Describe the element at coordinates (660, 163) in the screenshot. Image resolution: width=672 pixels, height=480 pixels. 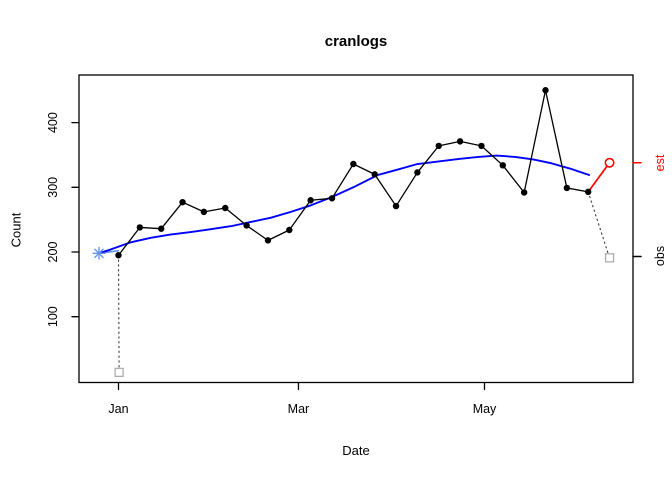
I see `est-axis-label: est` at that location.